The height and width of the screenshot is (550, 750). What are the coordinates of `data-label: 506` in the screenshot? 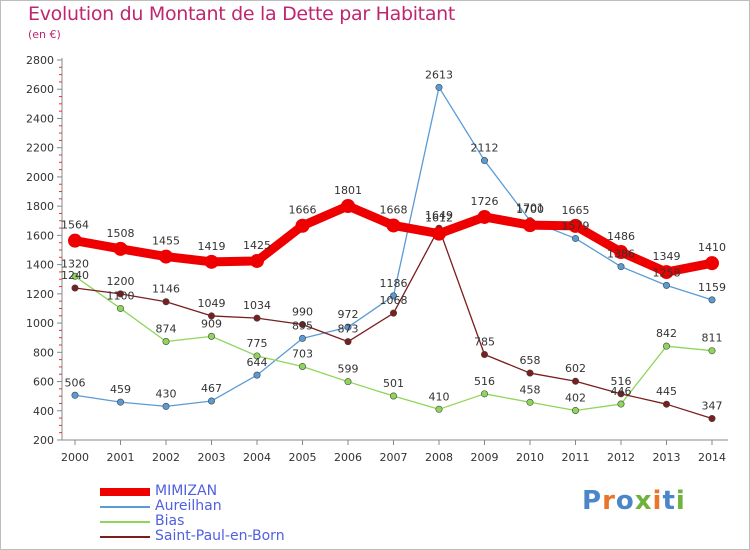 It's located at (75, 382).